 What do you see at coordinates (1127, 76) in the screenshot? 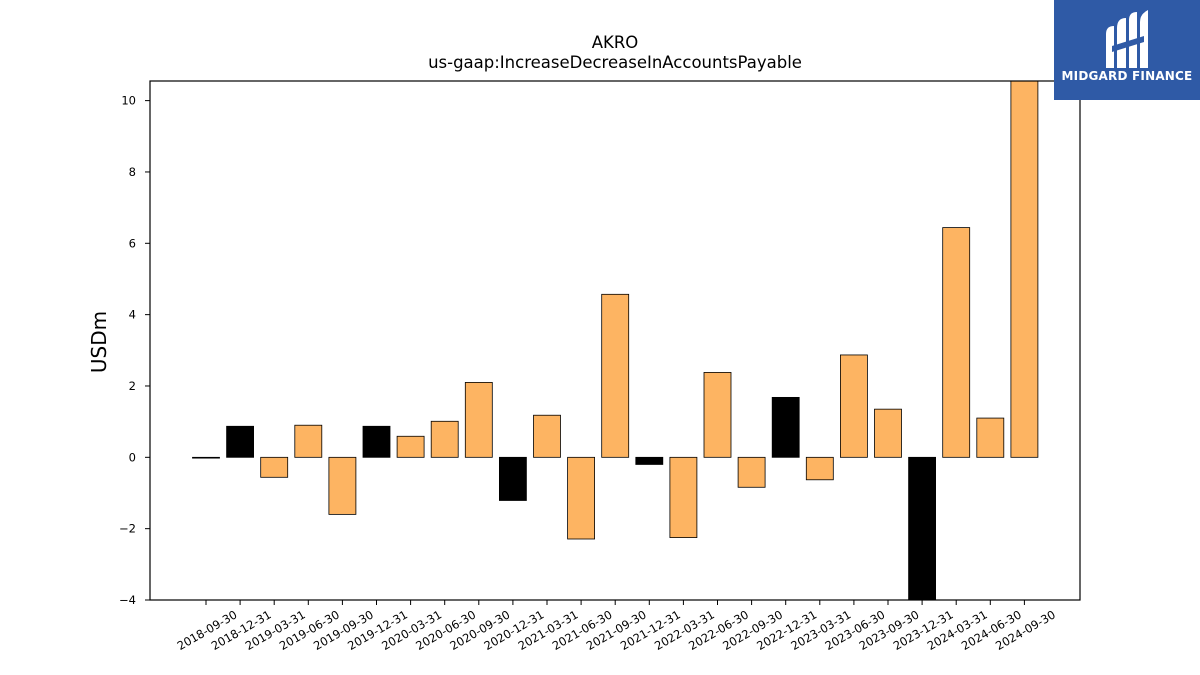
I see `brand-name: MIDGARD FINANCE` at bounding box center [1127, 76].